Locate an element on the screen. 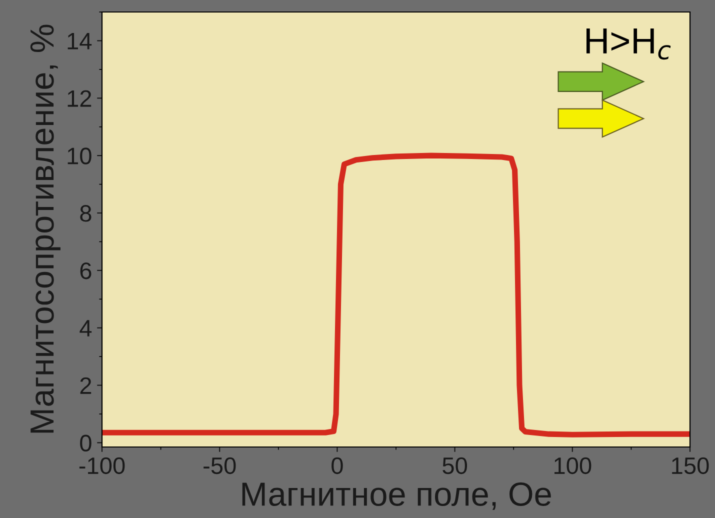 This screenshot has height=518, width=715. y-tick-label: 4 is located at coordinates (86, 328).